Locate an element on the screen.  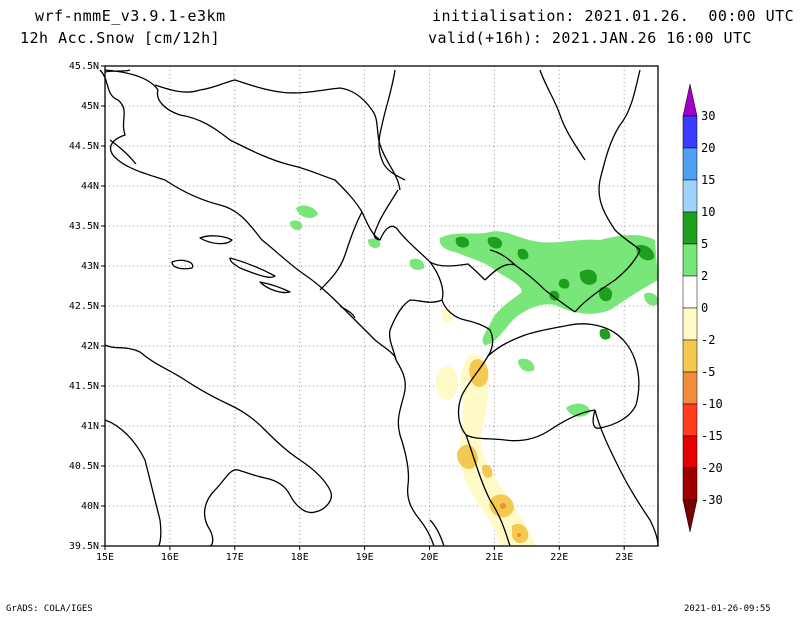
lat-tick-label: 43N is located at coordinates (90, 266).